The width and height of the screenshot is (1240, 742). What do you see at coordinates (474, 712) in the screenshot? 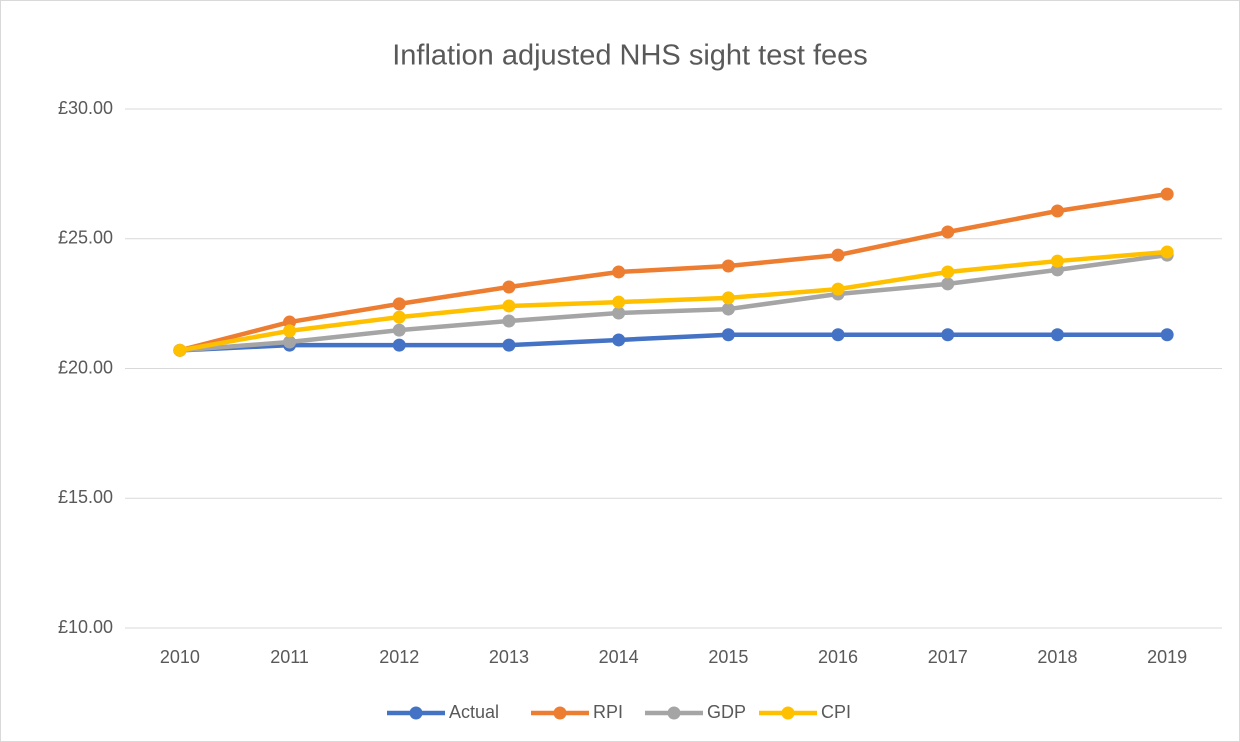
I see `legend-label: Actual` at bounding box center [474, 712].